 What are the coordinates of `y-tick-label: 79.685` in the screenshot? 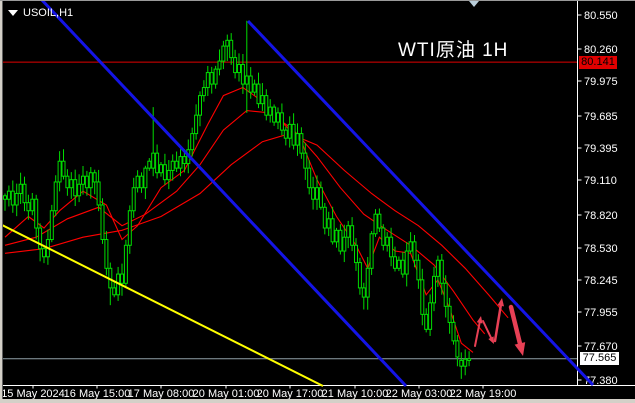 It's located at (601, 117).